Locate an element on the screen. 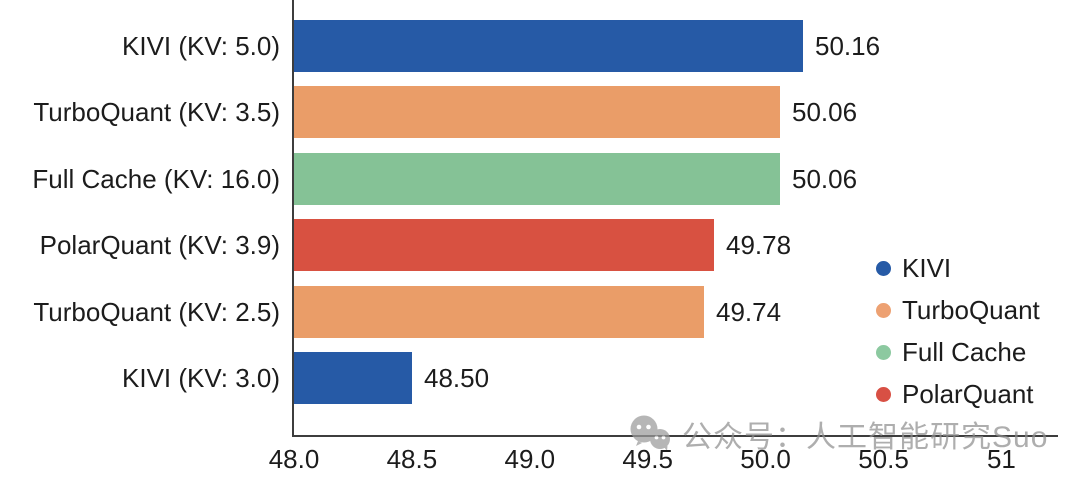 Image resolution: width=1080 pixels, height=485 pixels. legend: KIVI TurboQuant Full Cache PolarQuant is located at coordinates (958, 331).